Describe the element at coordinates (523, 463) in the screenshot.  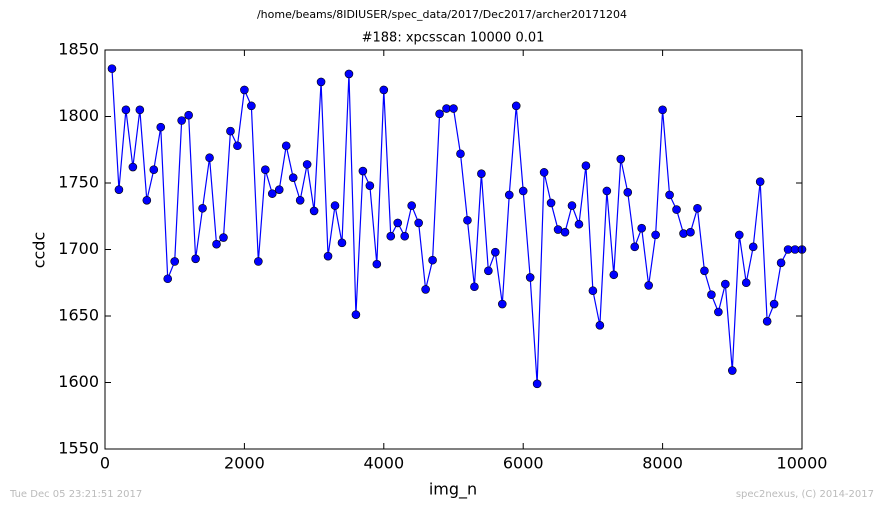
I see `x-tick-label: 6000` at that location.